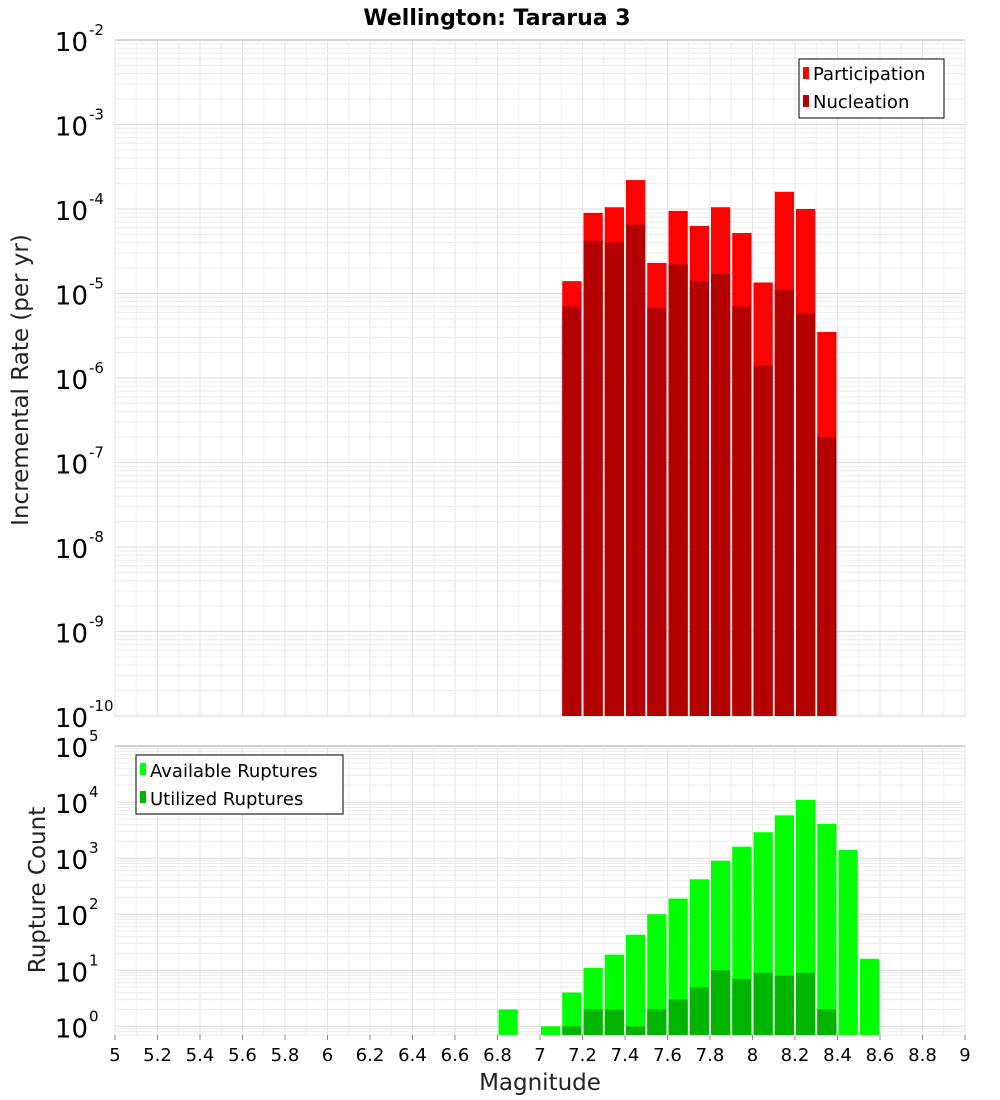 The width and height of the screenshot is (1000, 1100). What do you see at coordinates (497, 1055) in the screenshot?
I see `x-tick-label: 6.8` at bounding box center [497, 1055].